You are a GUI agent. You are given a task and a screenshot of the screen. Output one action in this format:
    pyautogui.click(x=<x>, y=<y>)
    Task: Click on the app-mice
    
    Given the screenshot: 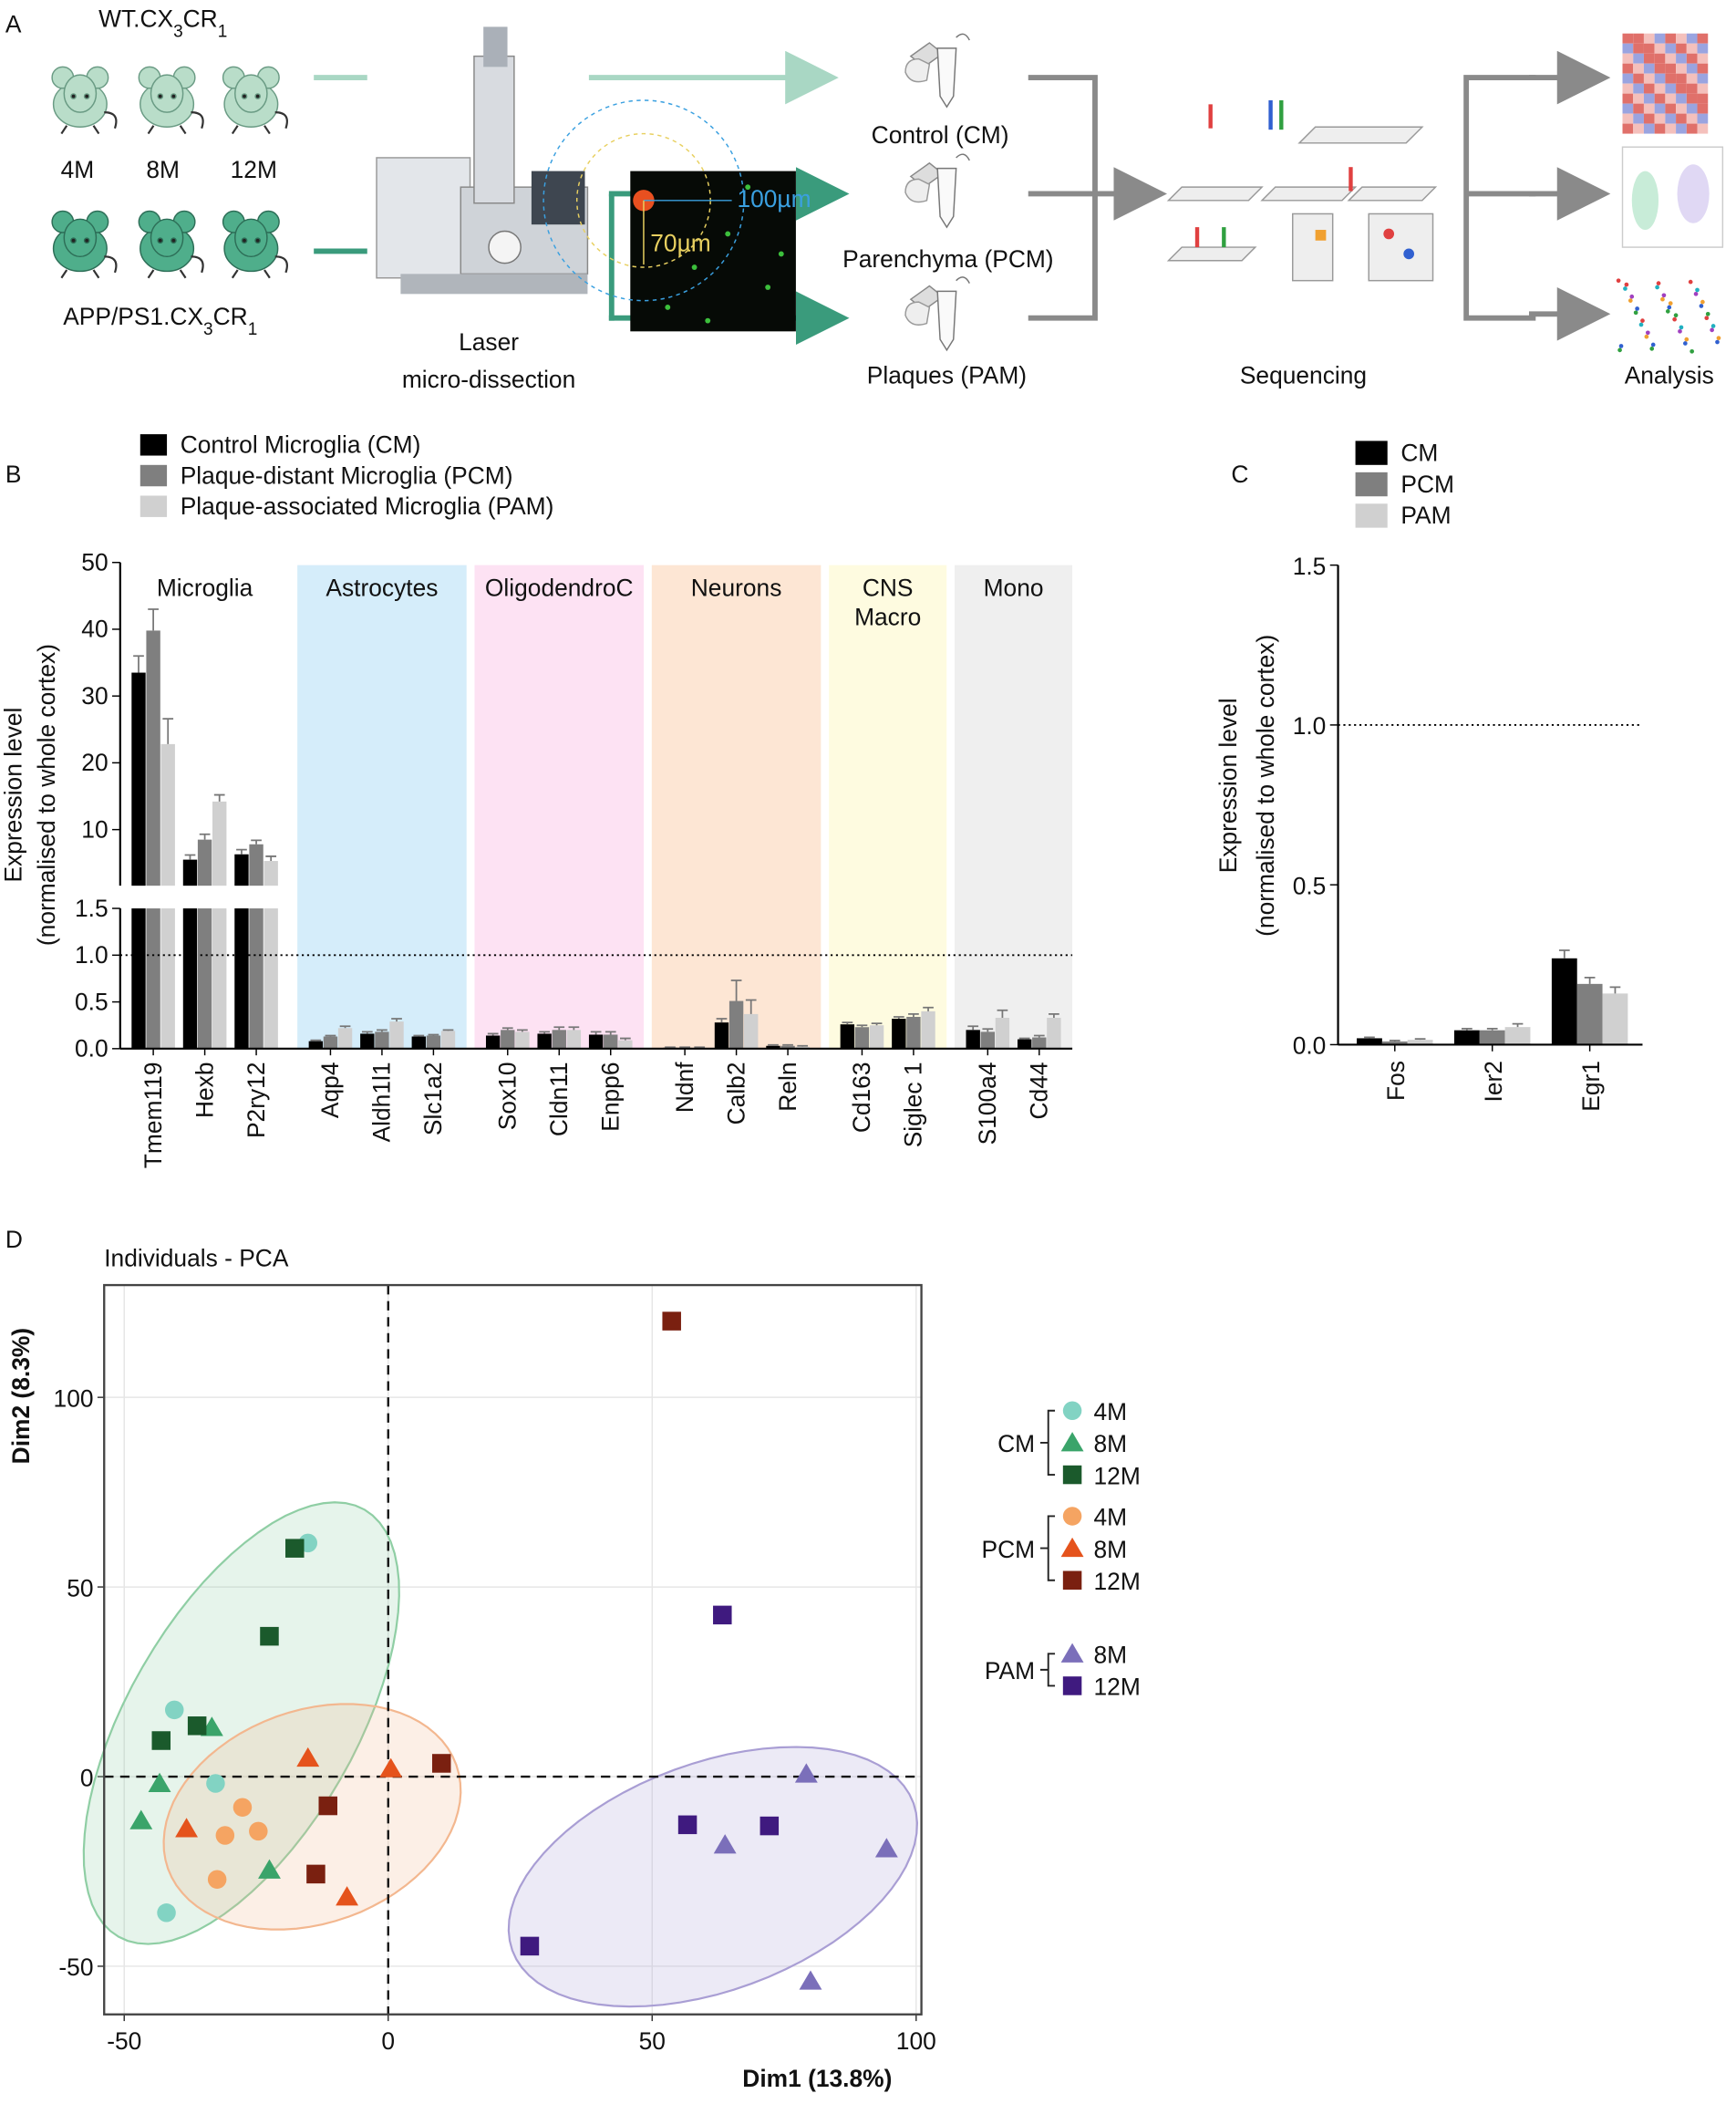 What is the action you would take?
    pyautogui.click(x=169, y=244)
    